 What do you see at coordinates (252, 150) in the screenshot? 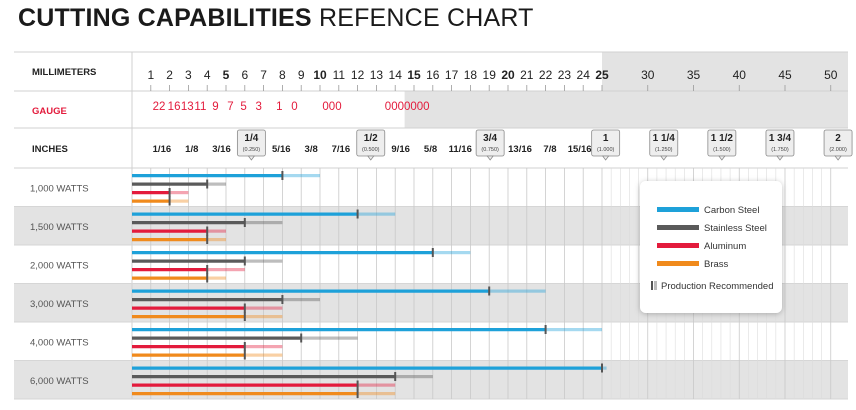
I see `inch-tick-decimal: (0.250)` at bounding box center [252, 150].